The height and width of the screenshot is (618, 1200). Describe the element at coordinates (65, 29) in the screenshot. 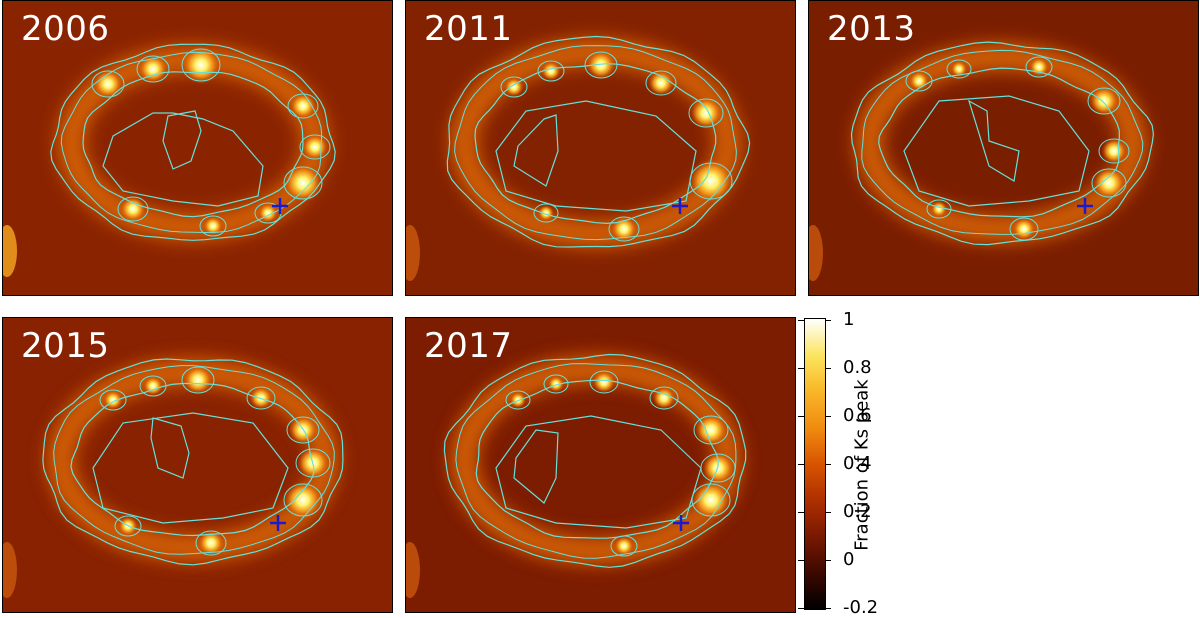

I see `panel-year-label: 2006` at that location.